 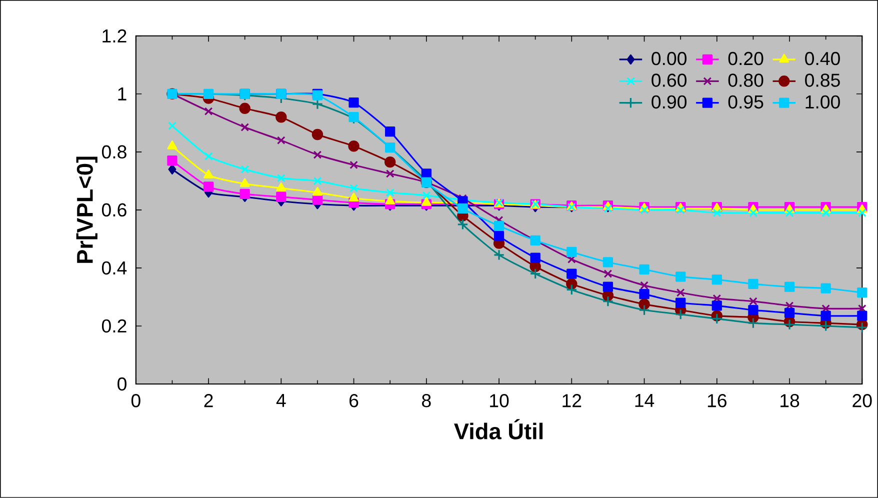 I want to click on legend-label: 0.90, so click(x=669, y=102).